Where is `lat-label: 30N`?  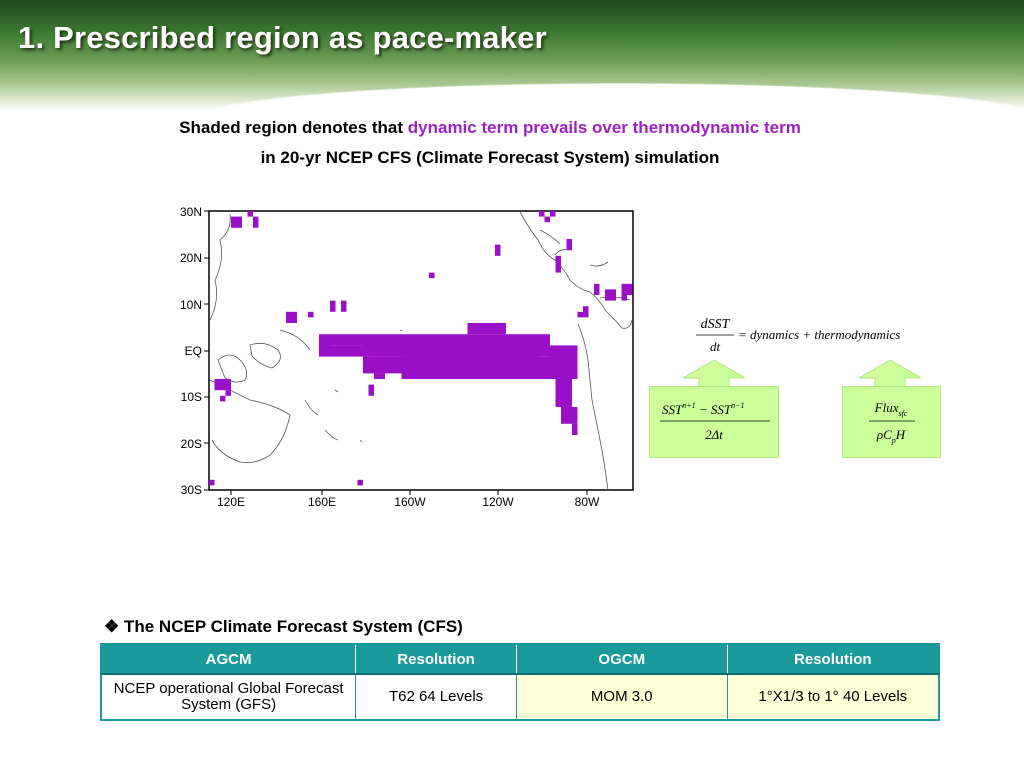
lat-label: 30N is located at coordinates (191, 212).